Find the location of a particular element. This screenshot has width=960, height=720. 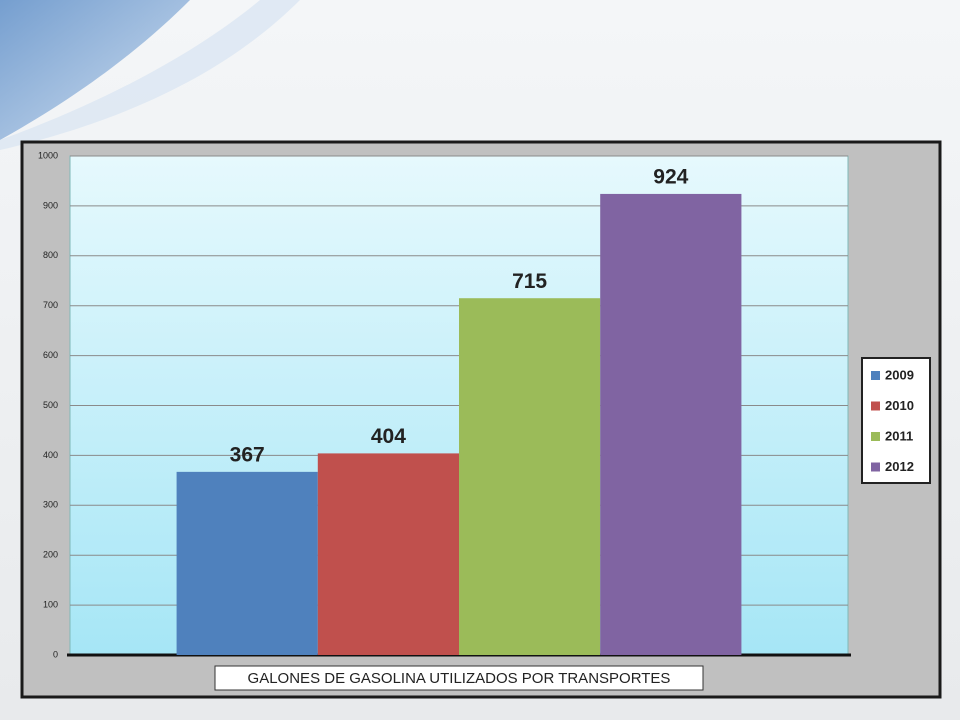

y-tick-label: 1000 is located at coordinates (48, 155).